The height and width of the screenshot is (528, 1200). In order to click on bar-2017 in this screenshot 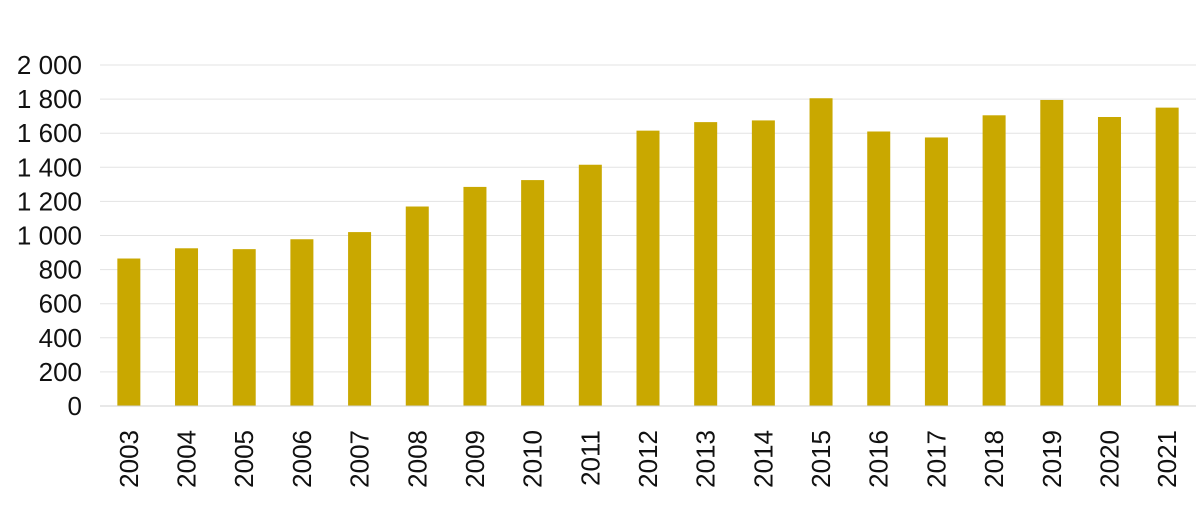, I will do `click(936, 271)`.